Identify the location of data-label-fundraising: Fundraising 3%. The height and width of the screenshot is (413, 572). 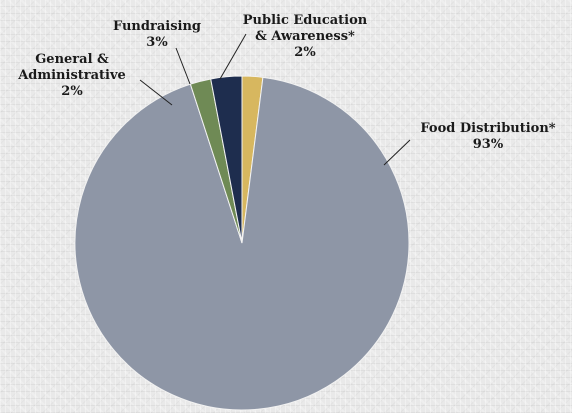
(157, 34).